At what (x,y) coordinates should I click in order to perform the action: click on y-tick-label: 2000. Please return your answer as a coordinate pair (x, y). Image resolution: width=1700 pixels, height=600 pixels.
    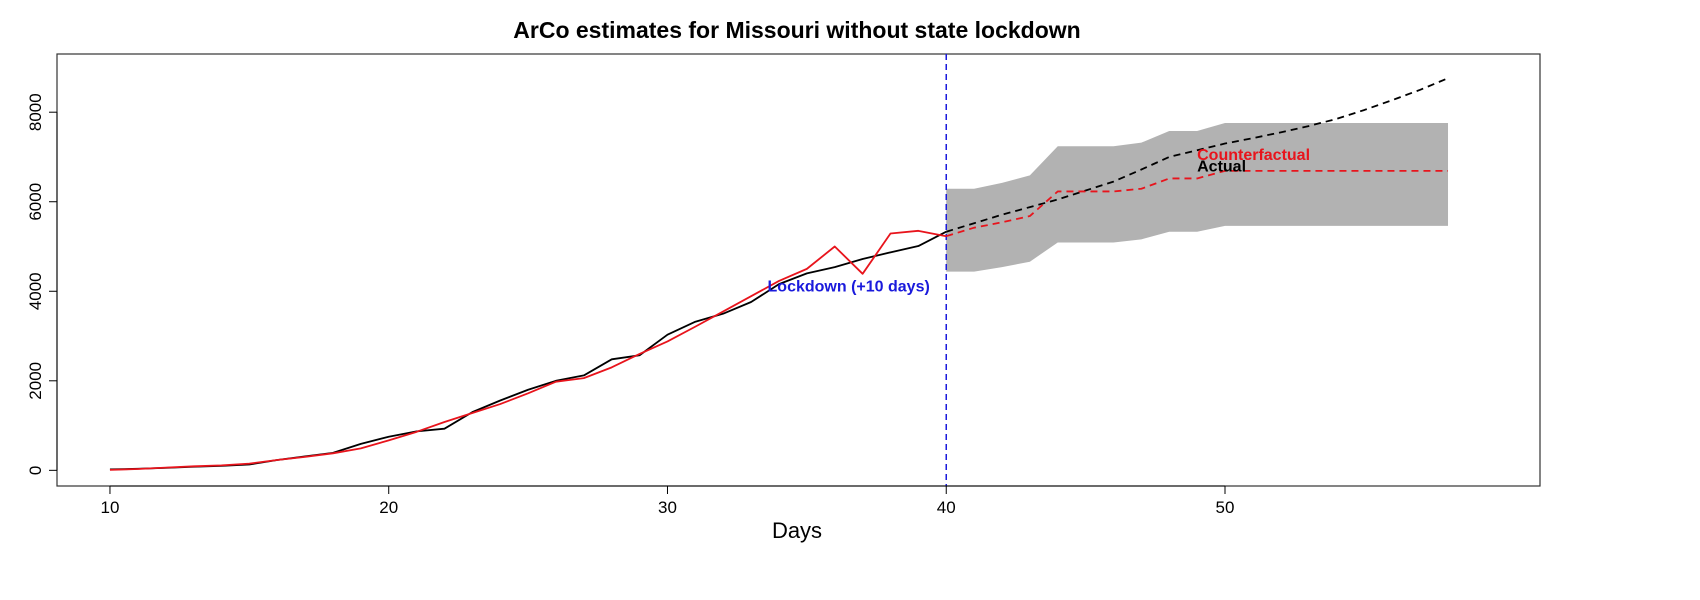
    Looking at the image, I should click on (35, 381).